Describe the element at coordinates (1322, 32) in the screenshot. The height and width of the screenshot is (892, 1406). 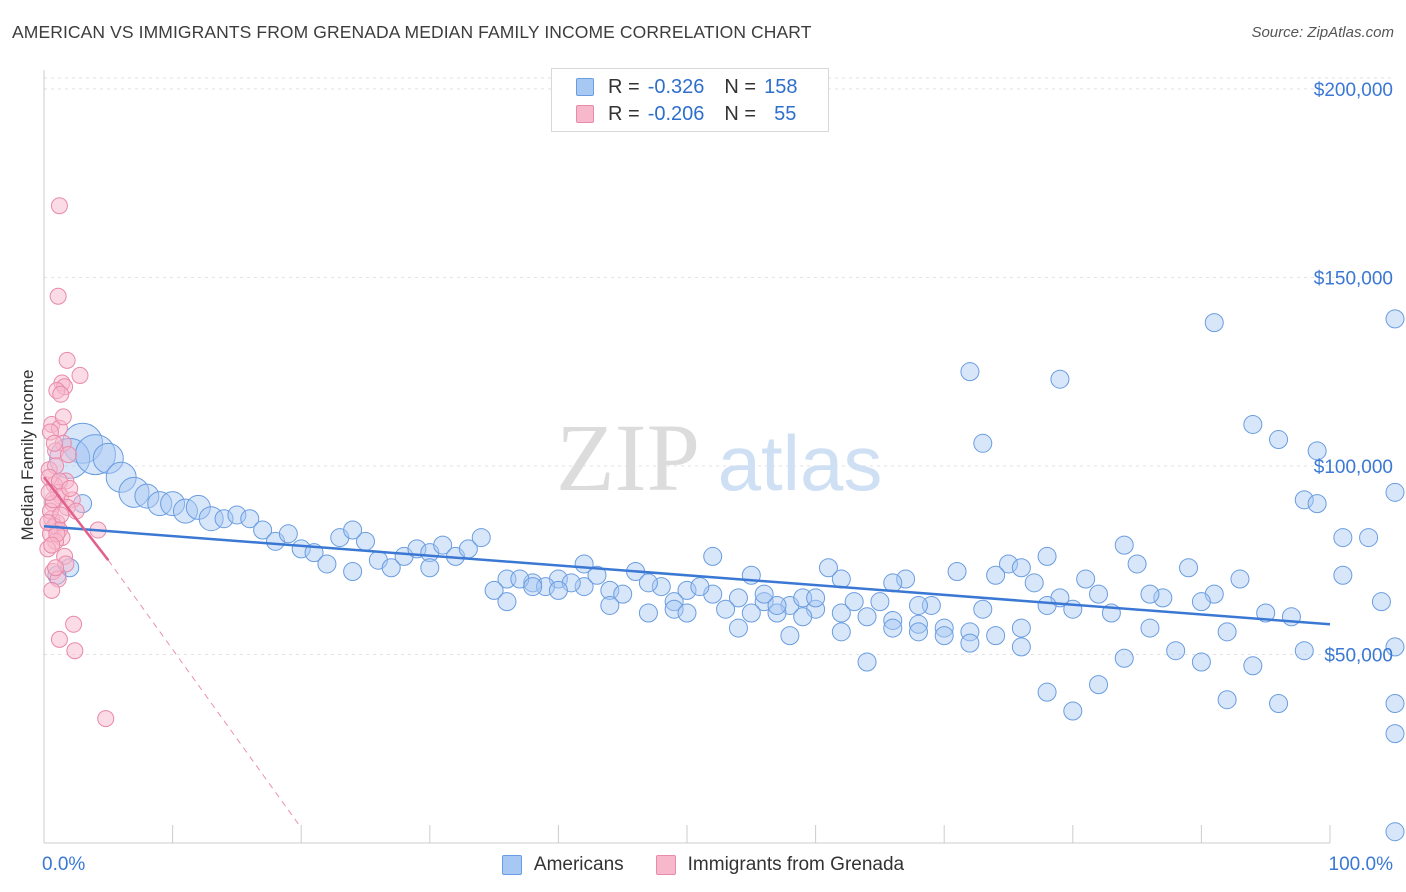
I see `source-label: Source: ZipAtlas.com` at that location.